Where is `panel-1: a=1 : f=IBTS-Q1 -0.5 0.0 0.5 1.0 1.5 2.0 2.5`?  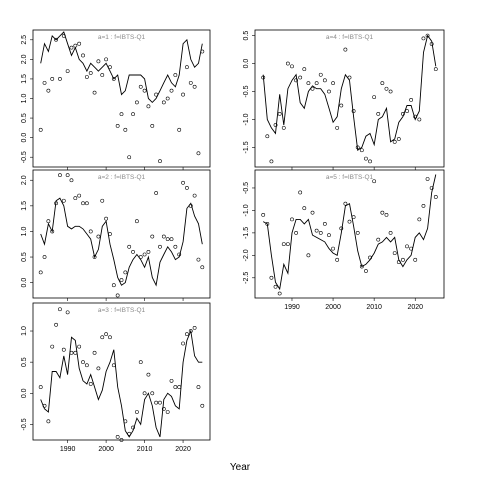 panel-1: a=1 : f=IBTS-Q1 -0.5 0.0 0.5 1.0 1.5 2.0 2.5 is located at coordinates (116, 99).